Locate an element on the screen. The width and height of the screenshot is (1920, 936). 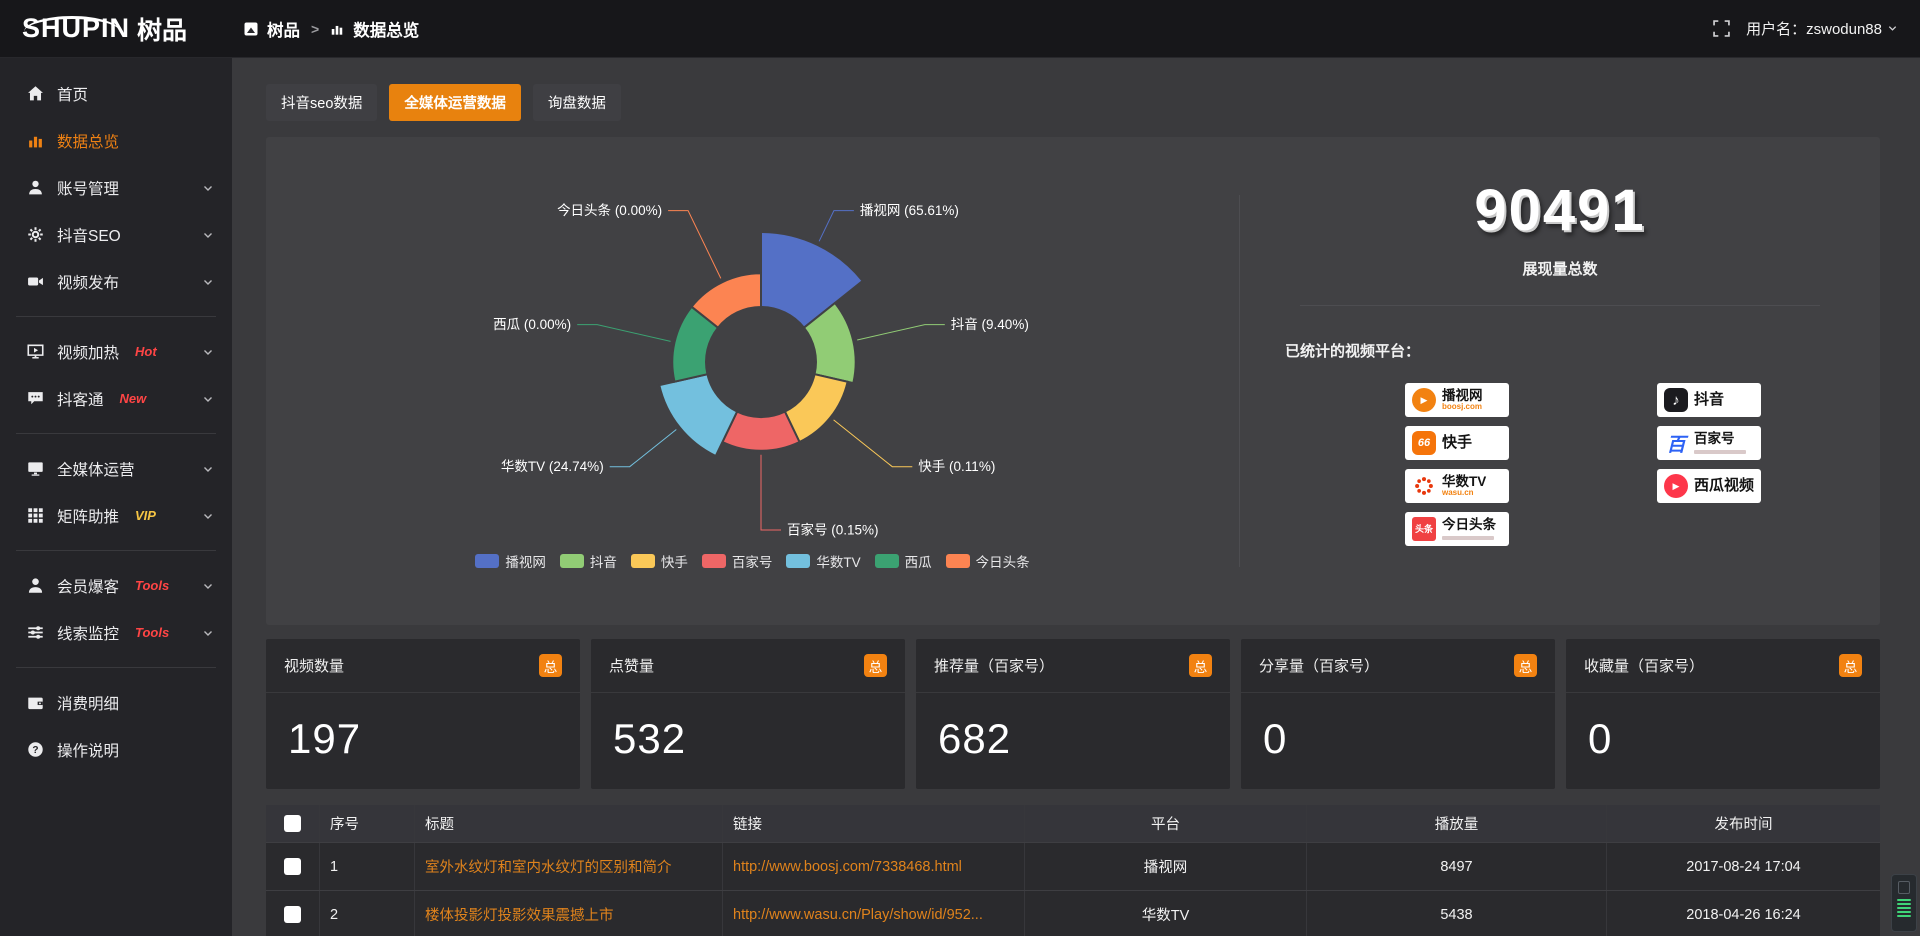
sidebar-item-video-heat: 视频加热 Hot is located at coordinates (116, 351).